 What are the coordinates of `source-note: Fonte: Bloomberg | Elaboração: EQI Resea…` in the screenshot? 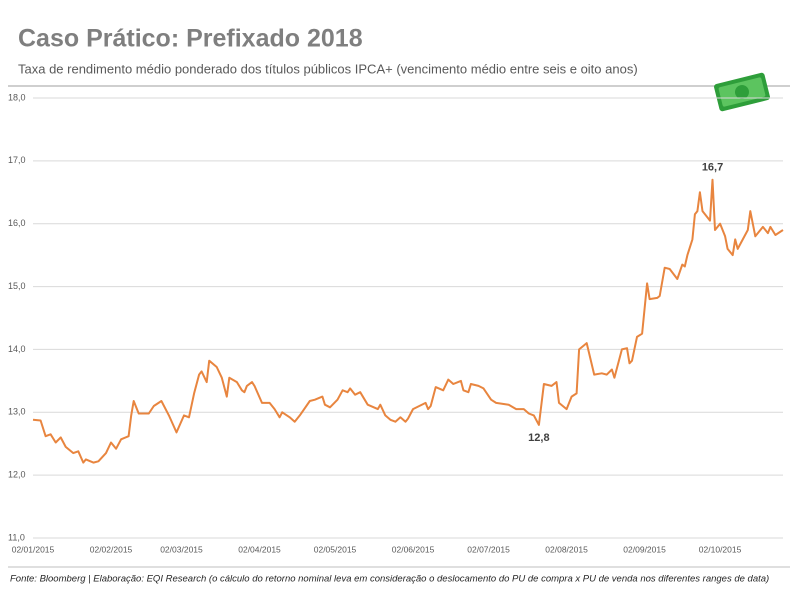 It's located at (389, 579).